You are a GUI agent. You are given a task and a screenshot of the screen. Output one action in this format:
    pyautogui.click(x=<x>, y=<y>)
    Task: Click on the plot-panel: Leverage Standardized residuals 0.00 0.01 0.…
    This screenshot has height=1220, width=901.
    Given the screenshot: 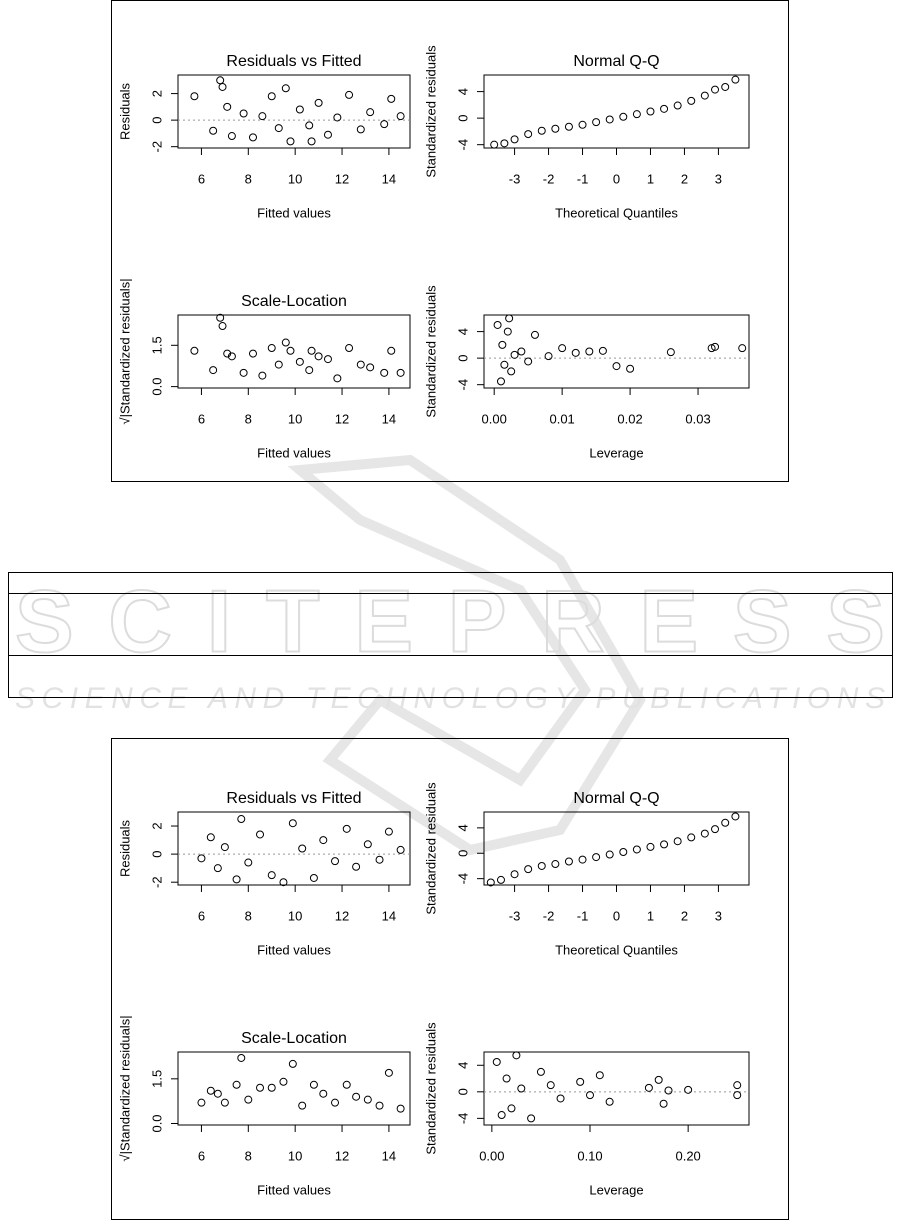 What is the action you would take?
    pyautogui.click(x=586, y=372)
    